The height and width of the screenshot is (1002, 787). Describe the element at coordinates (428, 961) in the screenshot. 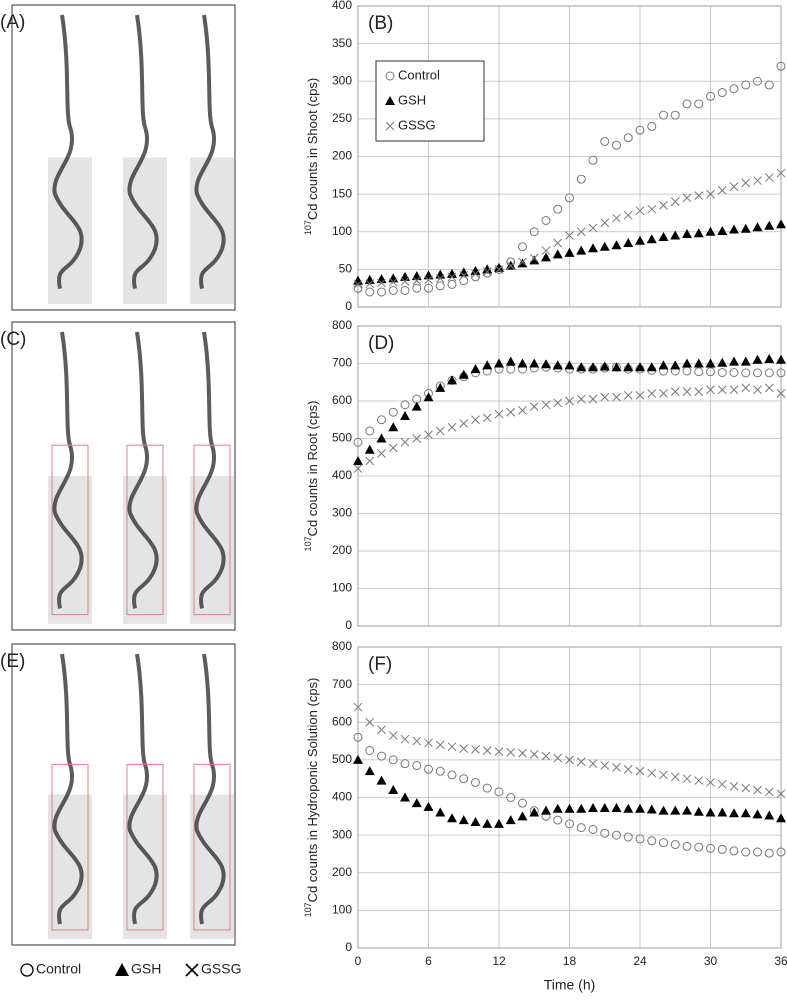

I see `x-tick-label: 6` at that location.